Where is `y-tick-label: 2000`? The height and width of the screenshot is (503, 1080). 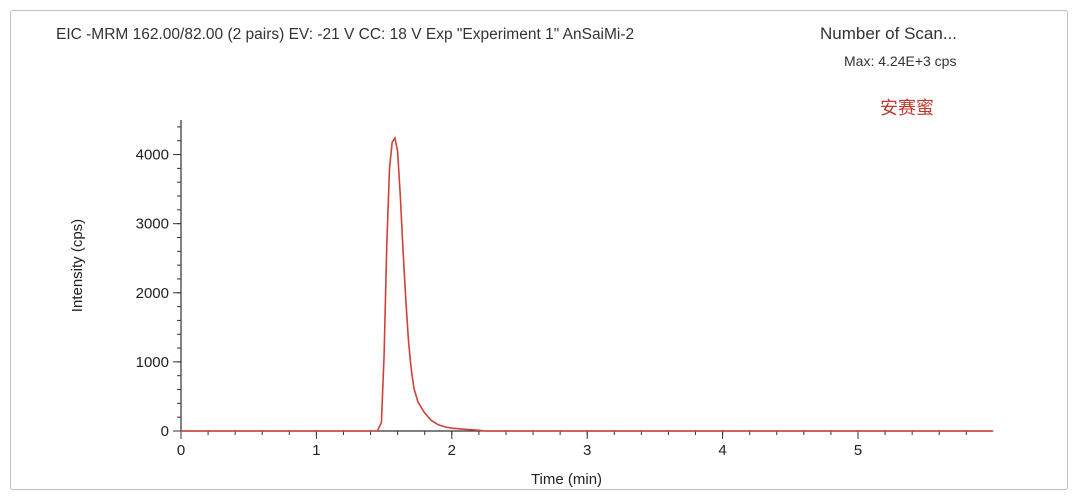
y-tick-label: 2000 is located at coordinates (152, 293).